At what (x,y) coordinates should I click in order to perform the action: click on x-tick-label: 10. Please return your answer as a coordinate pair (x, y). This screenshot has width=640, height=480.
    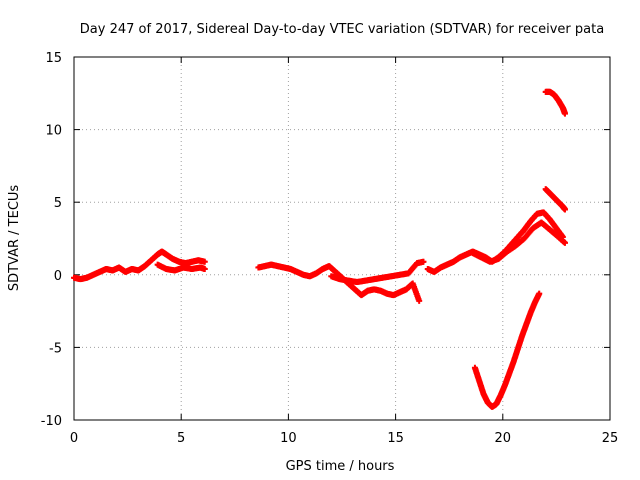
    Looking at the image, I should click on (288, 438).